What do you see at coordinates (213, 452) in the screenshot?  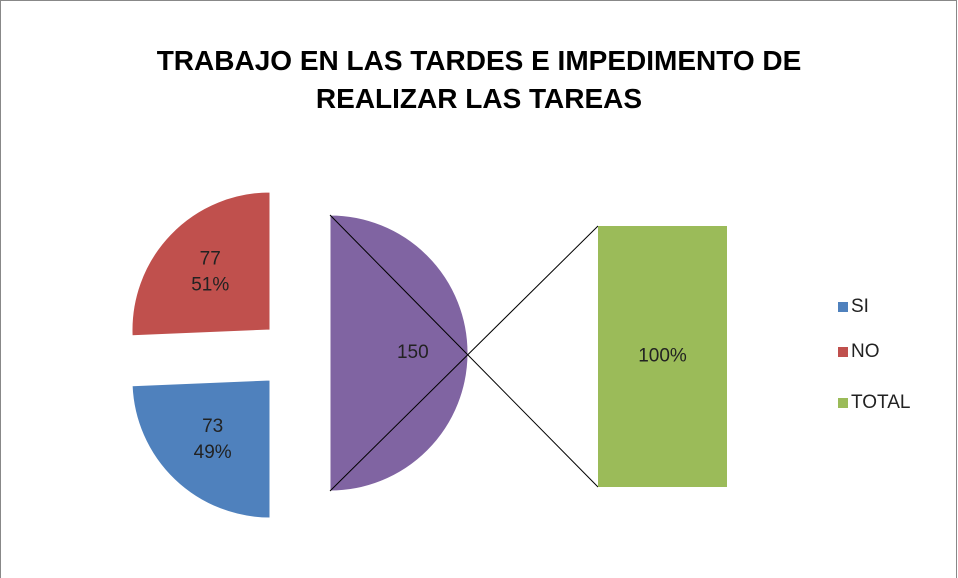 I see `data-label: 49%` at bounding box center [213, 452].